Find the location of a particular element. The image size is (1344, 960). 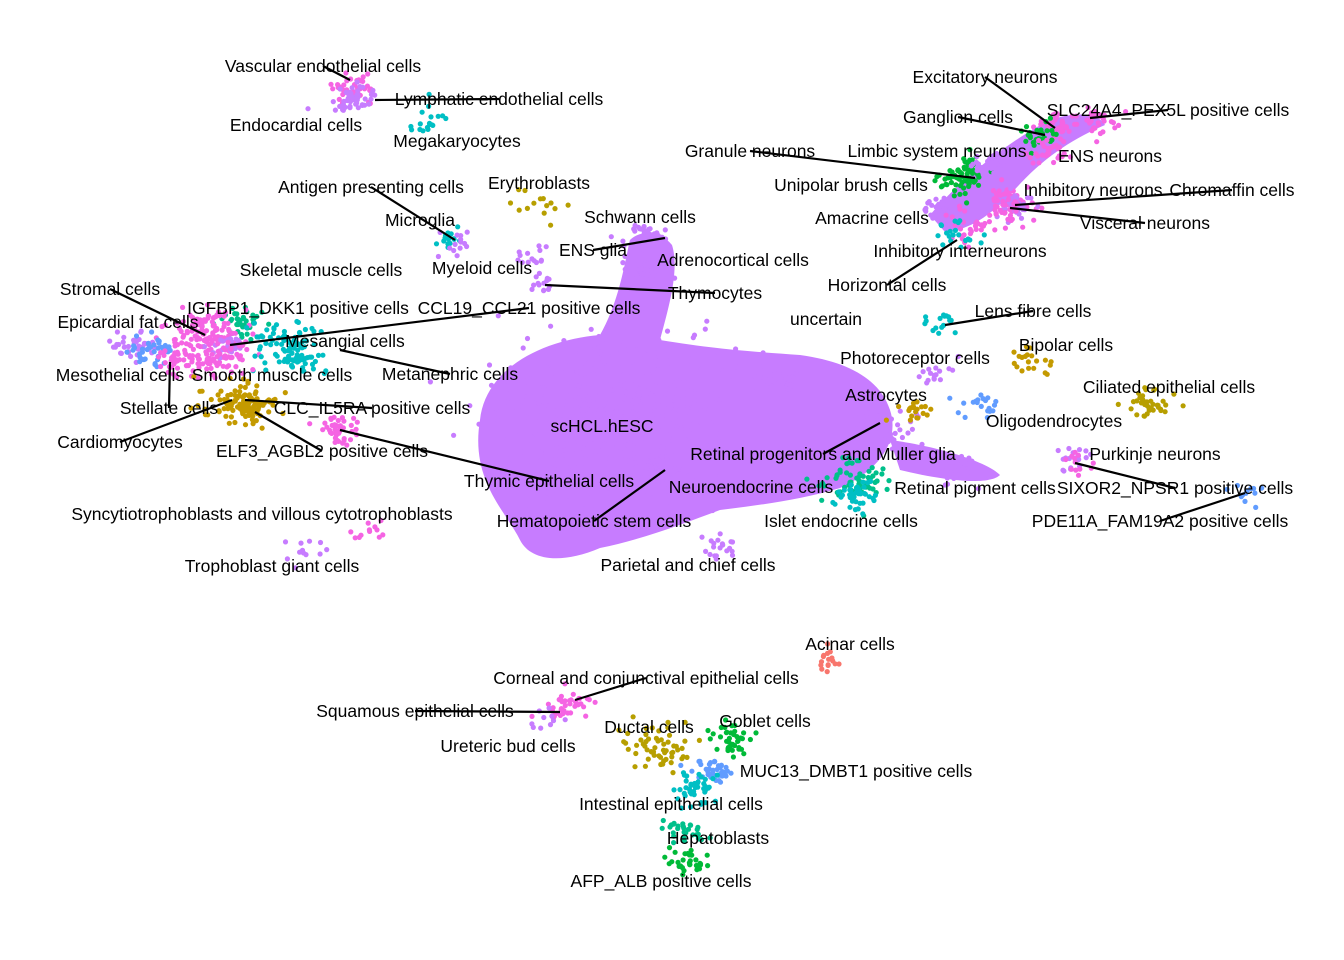

cluster-label: Amacrine cells is located at coordinates (872, 218).